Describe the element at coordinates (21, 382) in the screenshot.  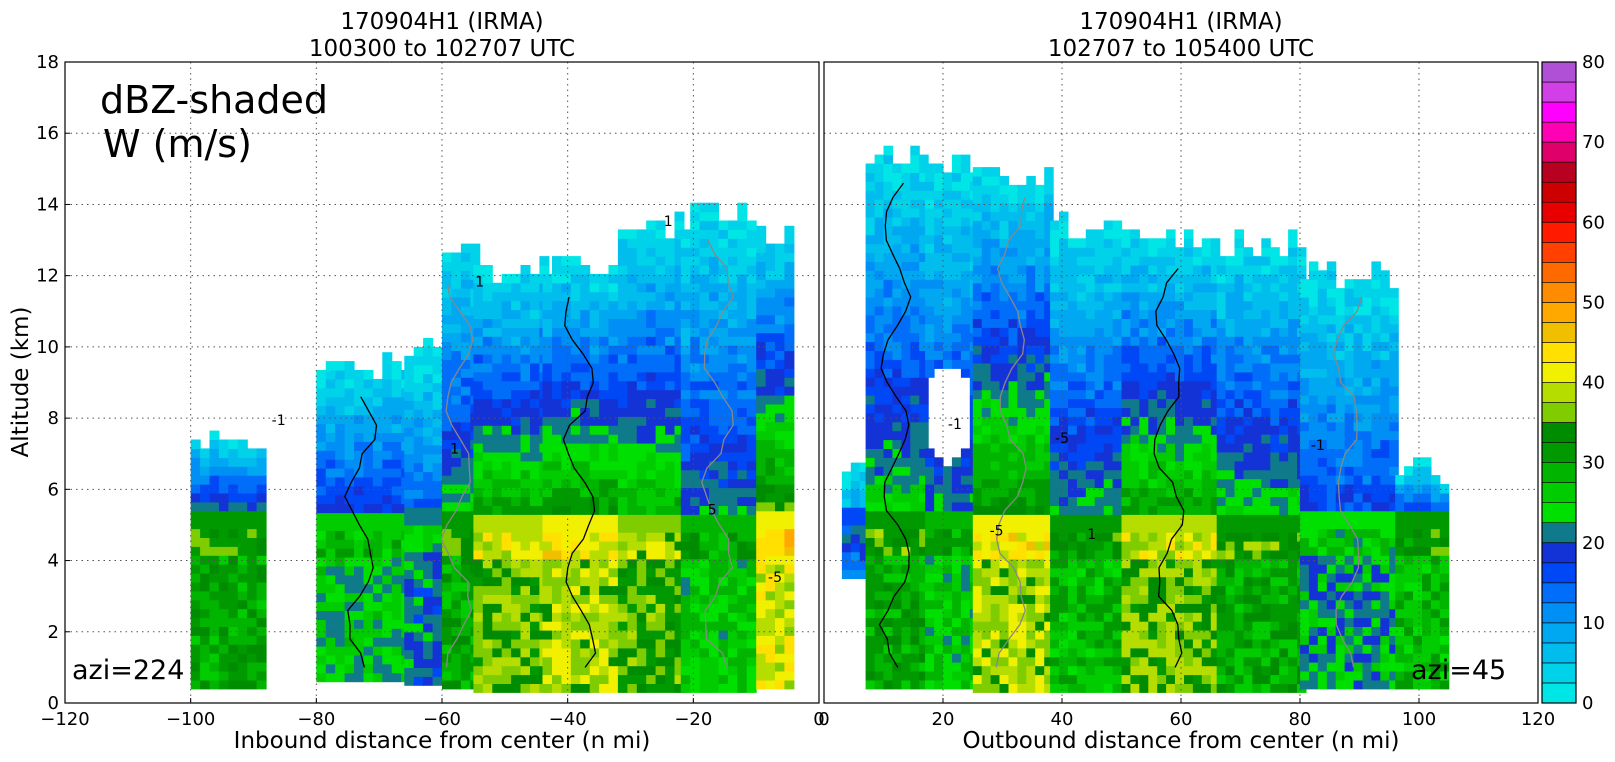
I see `y-axis-label: Altitude (km)` at that location.